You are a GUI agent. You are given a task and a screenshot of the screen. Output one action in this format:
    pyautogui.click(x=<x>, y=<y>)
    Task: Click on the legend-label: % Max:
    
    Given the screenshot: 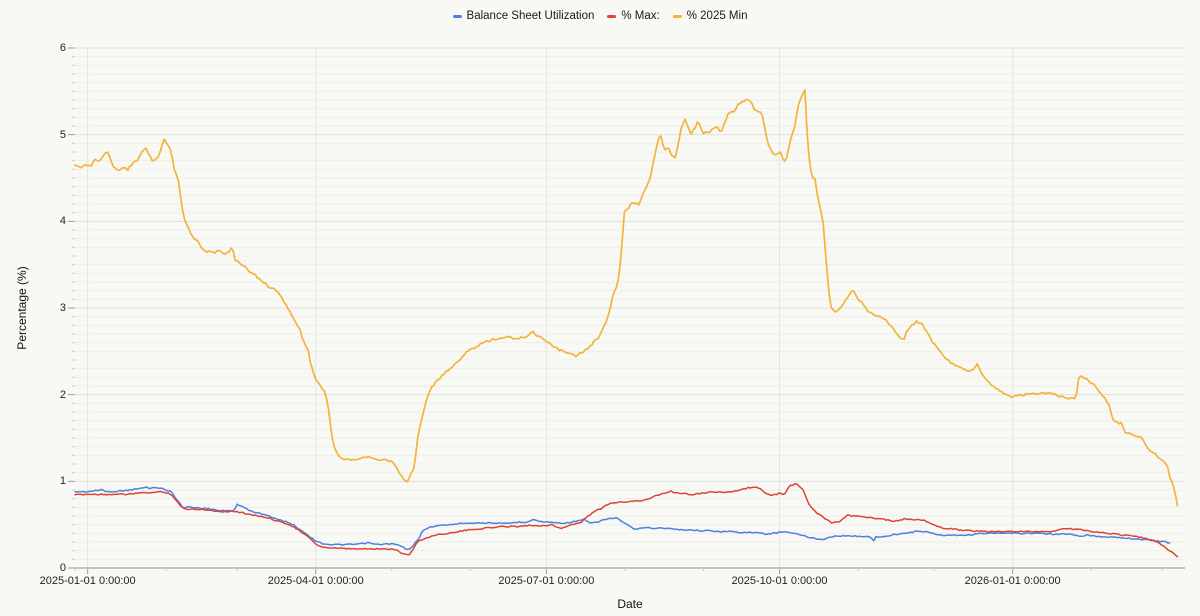 What is the action you would take?
    pyautogui.click(x=640, y=16)
    